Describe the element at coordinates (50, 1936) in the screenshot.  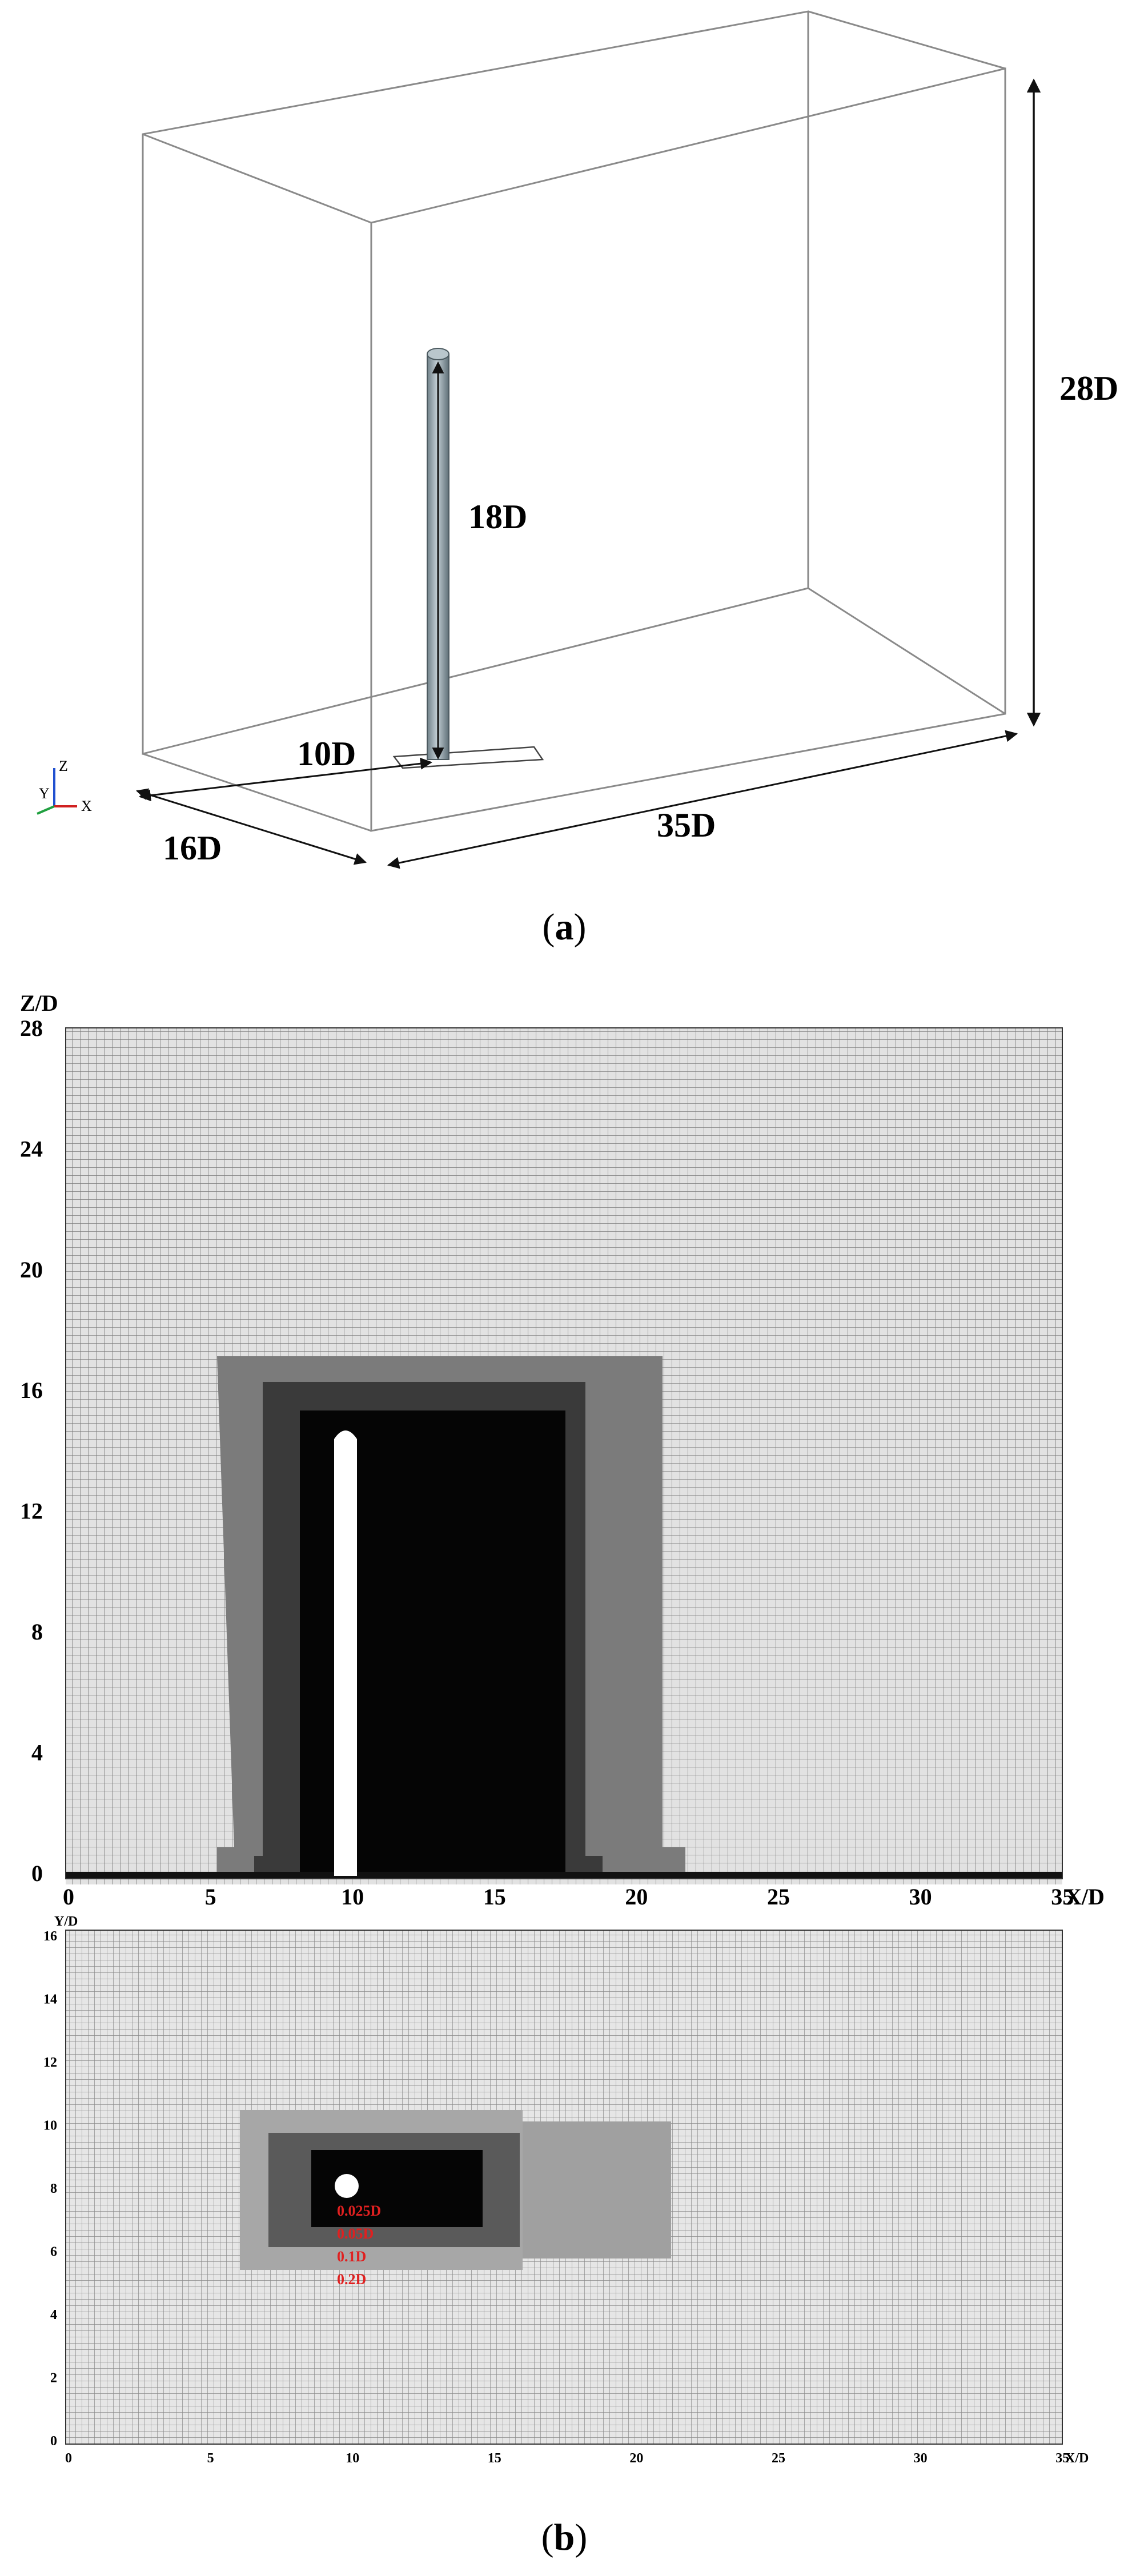
I see `top-ytick-16: 16` at that location.